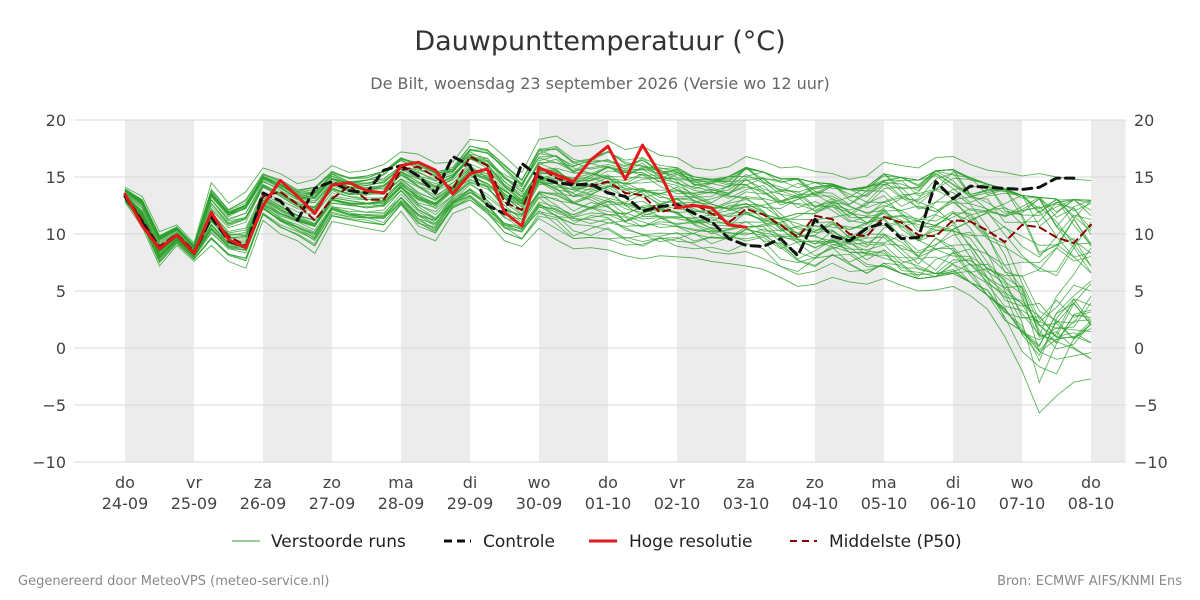  Describe the element at coordinates (953, 503) in the screenshot. I see `x-tick-date: 06-10` at that location.